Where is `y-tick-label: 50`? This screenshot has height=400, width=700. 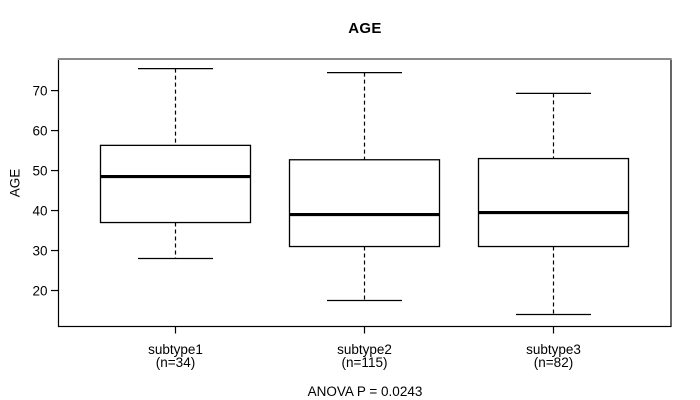 y-tick-label: 50 is located at coordinates (39, 170).